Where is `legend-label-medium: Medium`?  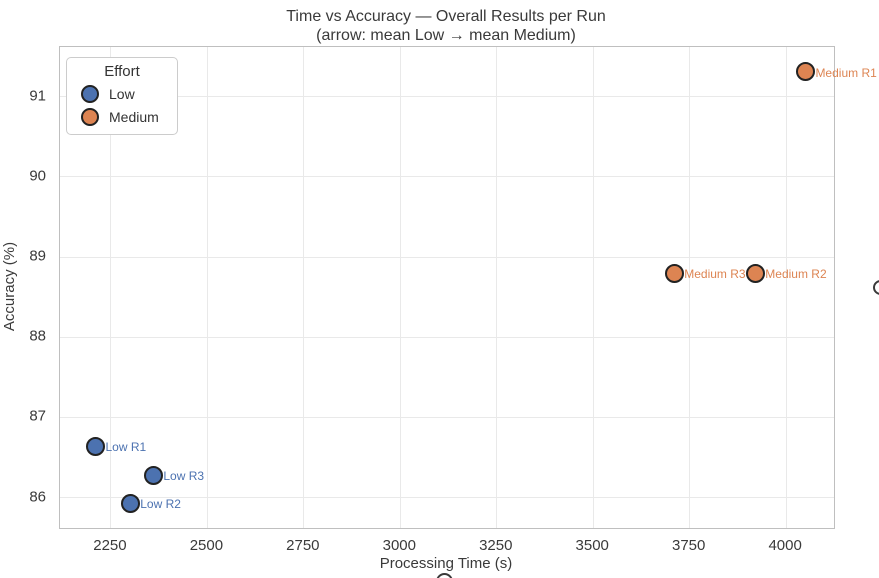 legend-label-medium: Medium is located at coordinates (134, 117).